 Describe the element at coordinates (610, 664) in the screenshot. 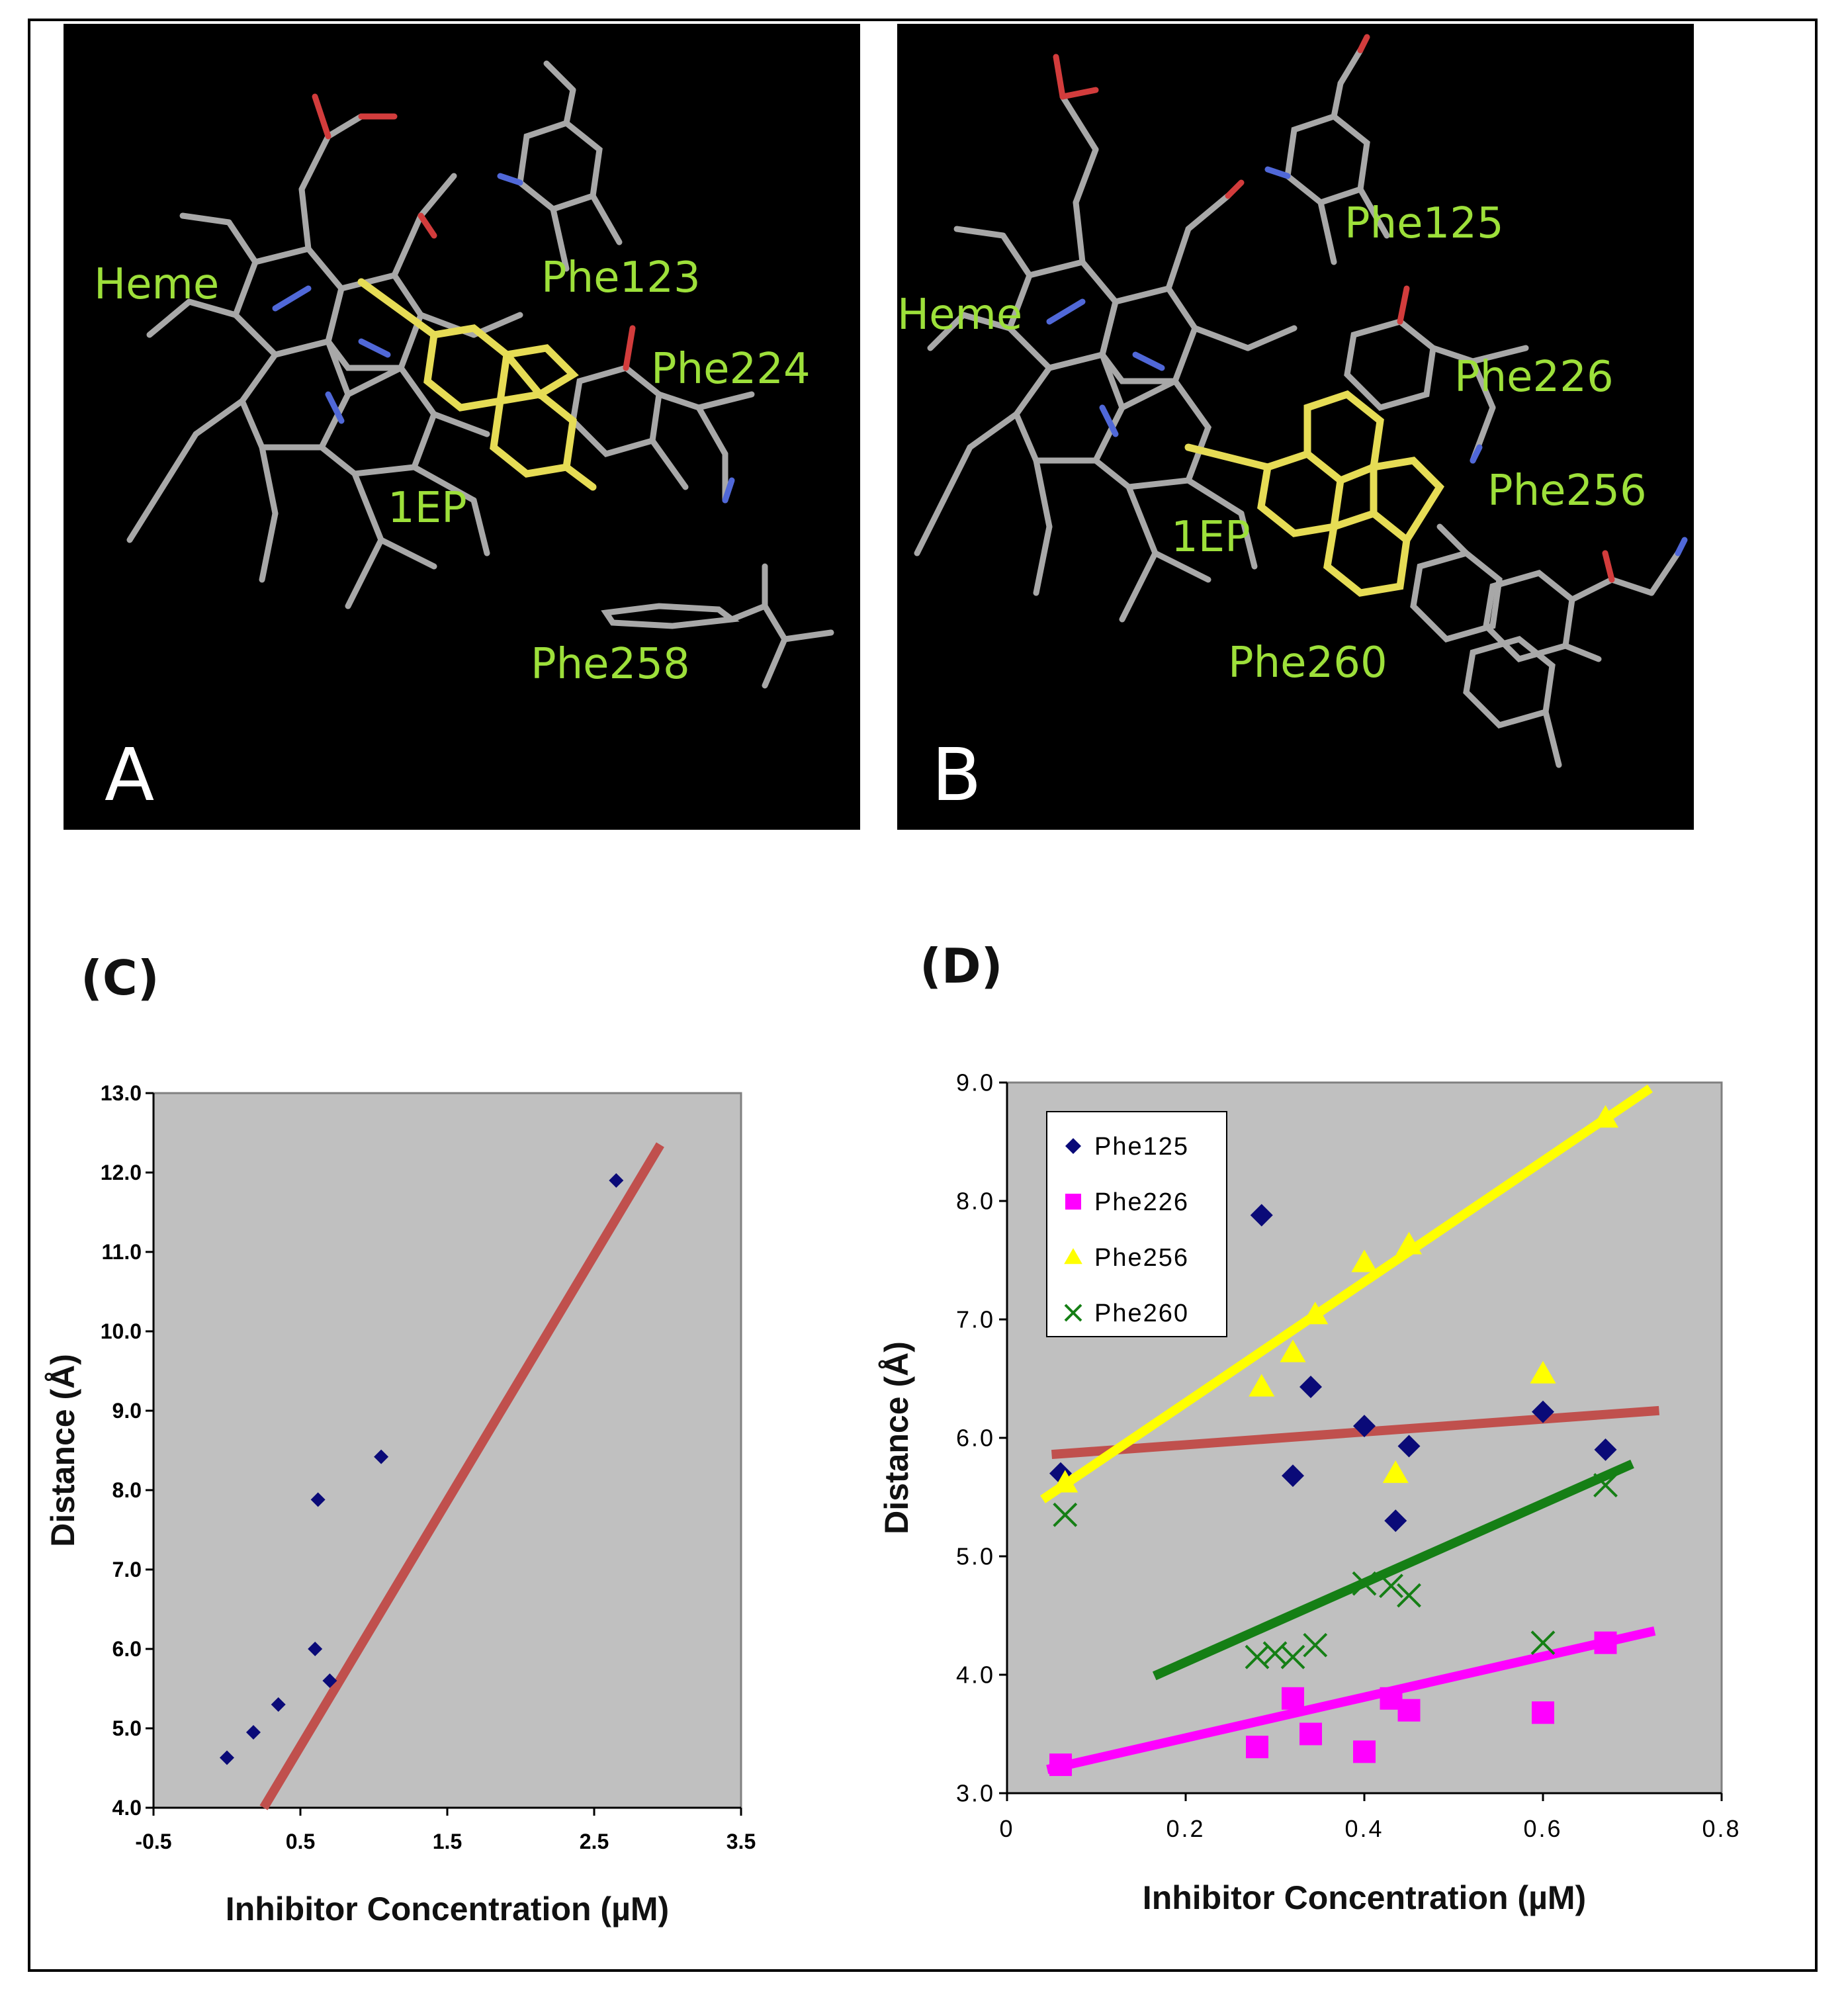

I see `label-phe258: Phe258` at that location.